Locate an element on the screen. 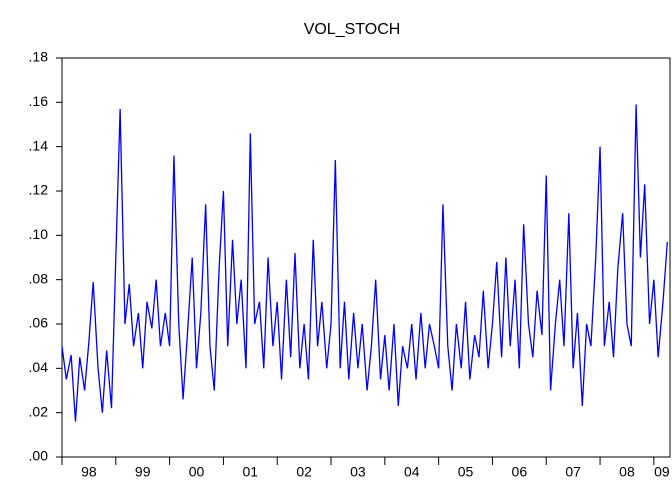  x-tick-label: 01 is located at coordinates (251, 472).